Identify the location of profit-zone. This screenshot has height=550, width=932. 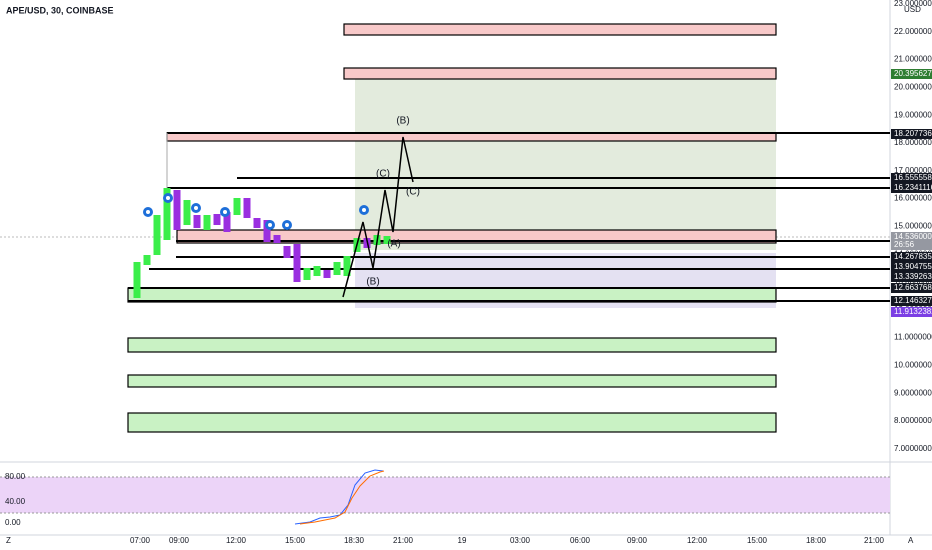
(565, 164).